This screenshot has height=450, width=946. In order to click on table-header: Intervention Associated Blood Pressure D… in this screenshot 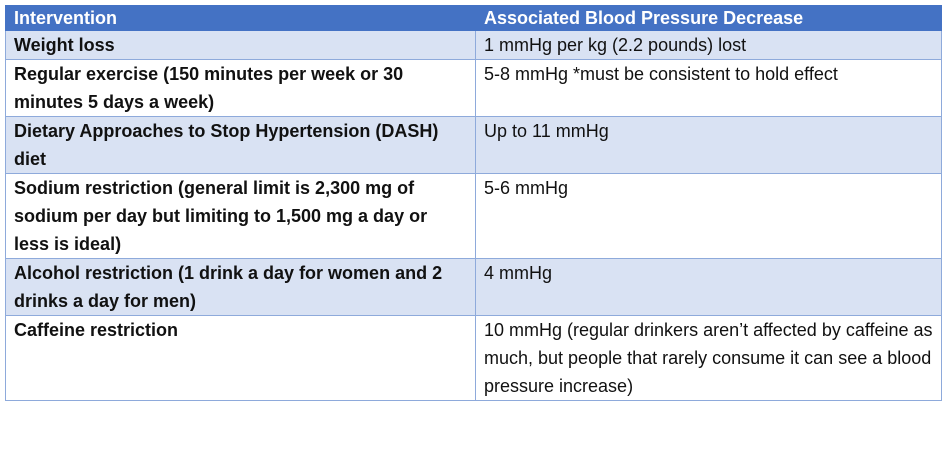, I will do `click(473, 18)`.